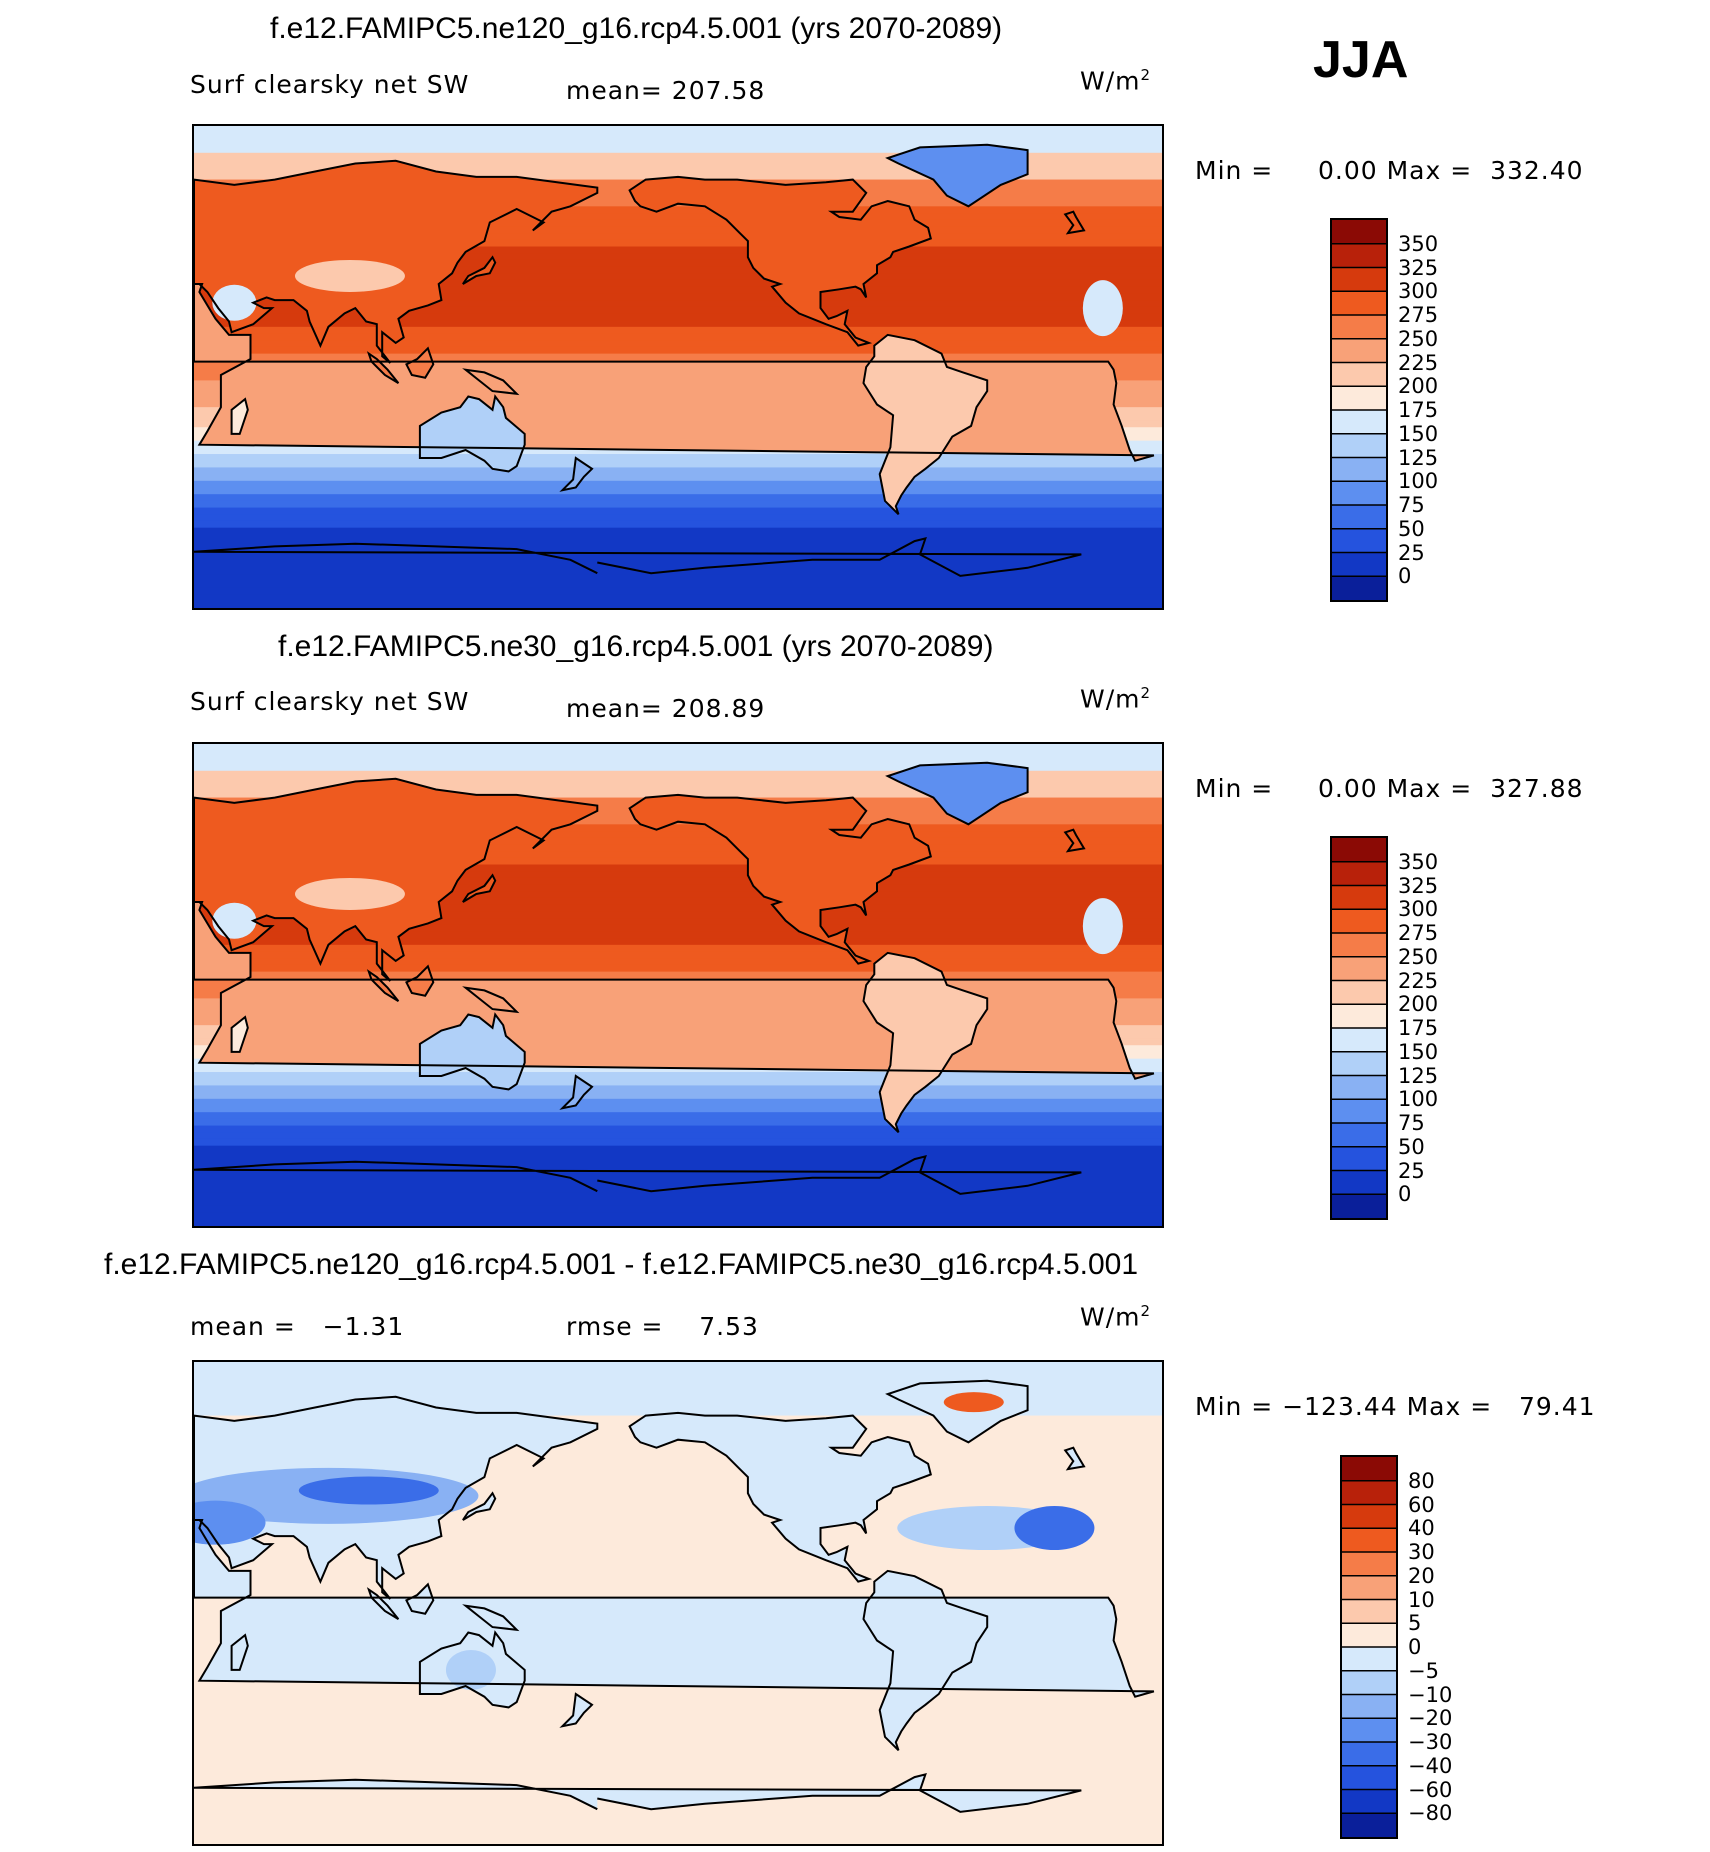 The image size is (1710, 1852). What do you see at coordinates (1411, 552) in the screenshot?
I see `colorbar-tick-label: 25` at bounding box center [1411, 552].